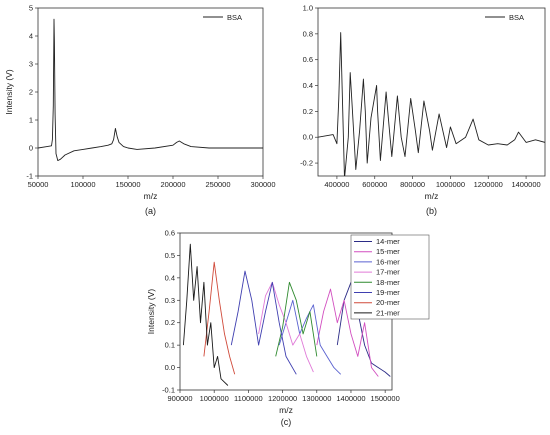 The image size is (550, 435). What do you see at coordinates (385, 398) in the screenshot?
I see `x-tick-label: 1500000` at bounding box center [385, 398].